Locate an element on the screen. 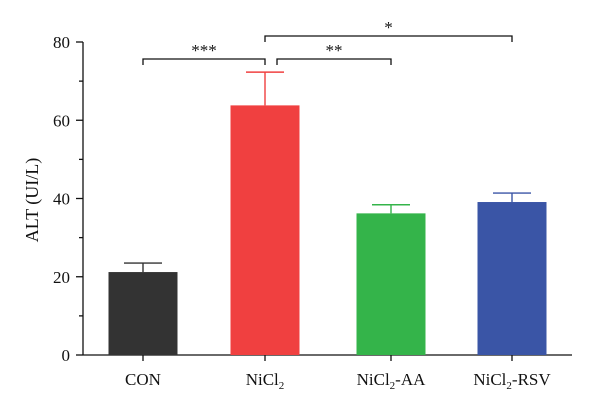  significance-label: ** is located at coordinates (334, 50).